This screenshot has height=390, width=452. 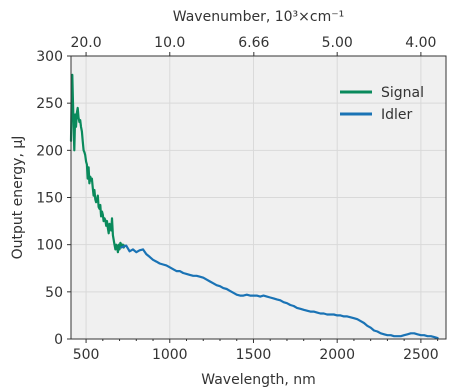 I want to click on y-tick-label: 250, so click(x=49, y=104).